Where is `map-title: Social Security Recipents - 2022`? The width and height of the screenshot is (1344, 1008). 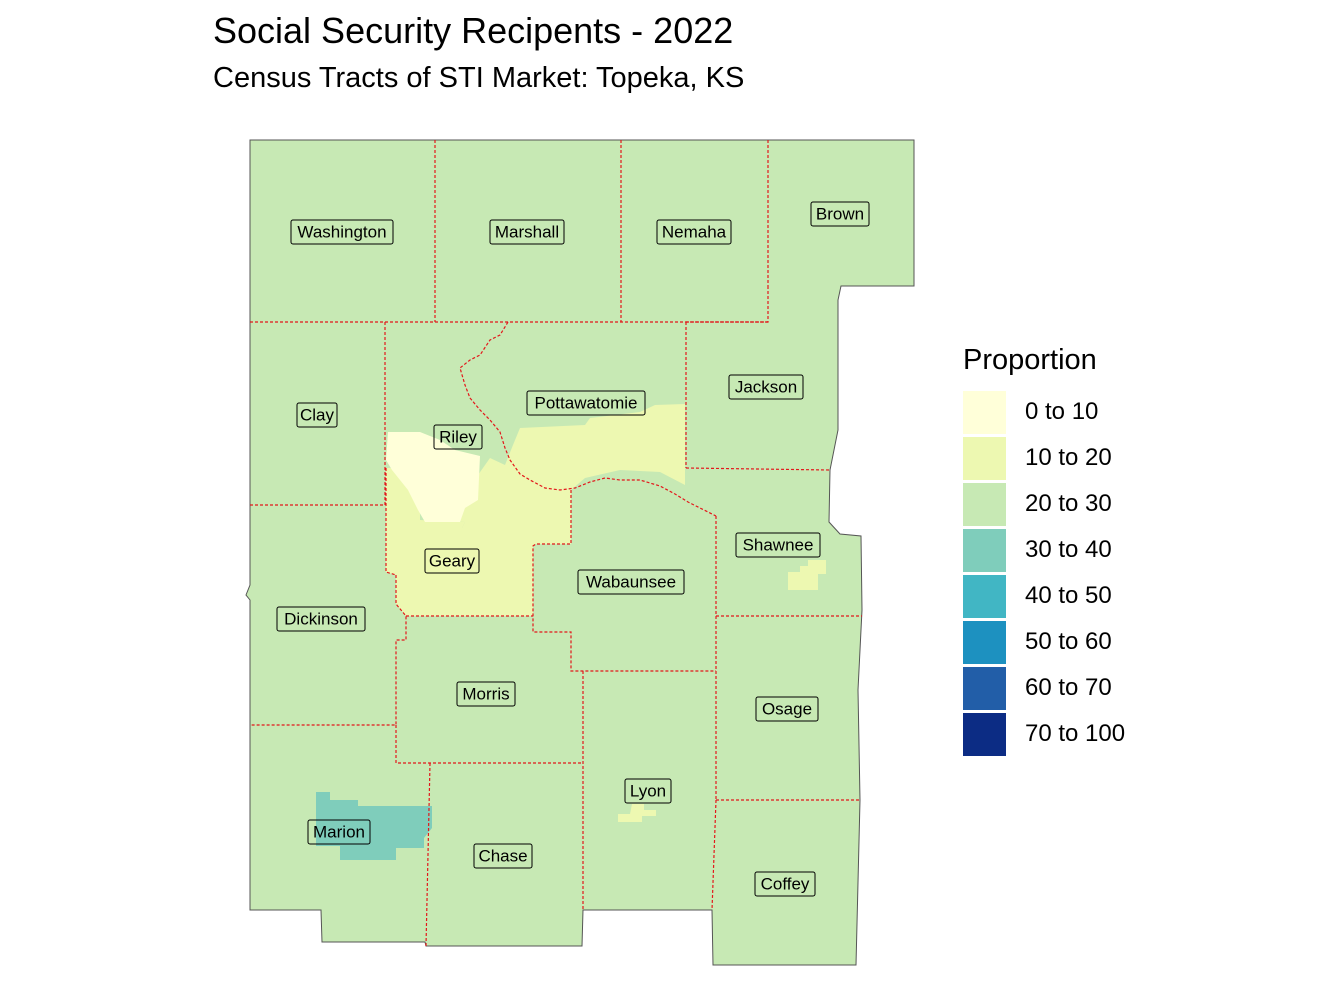
map-title: Social Security Recipents - 2022 is located at coordinates (473, 30).